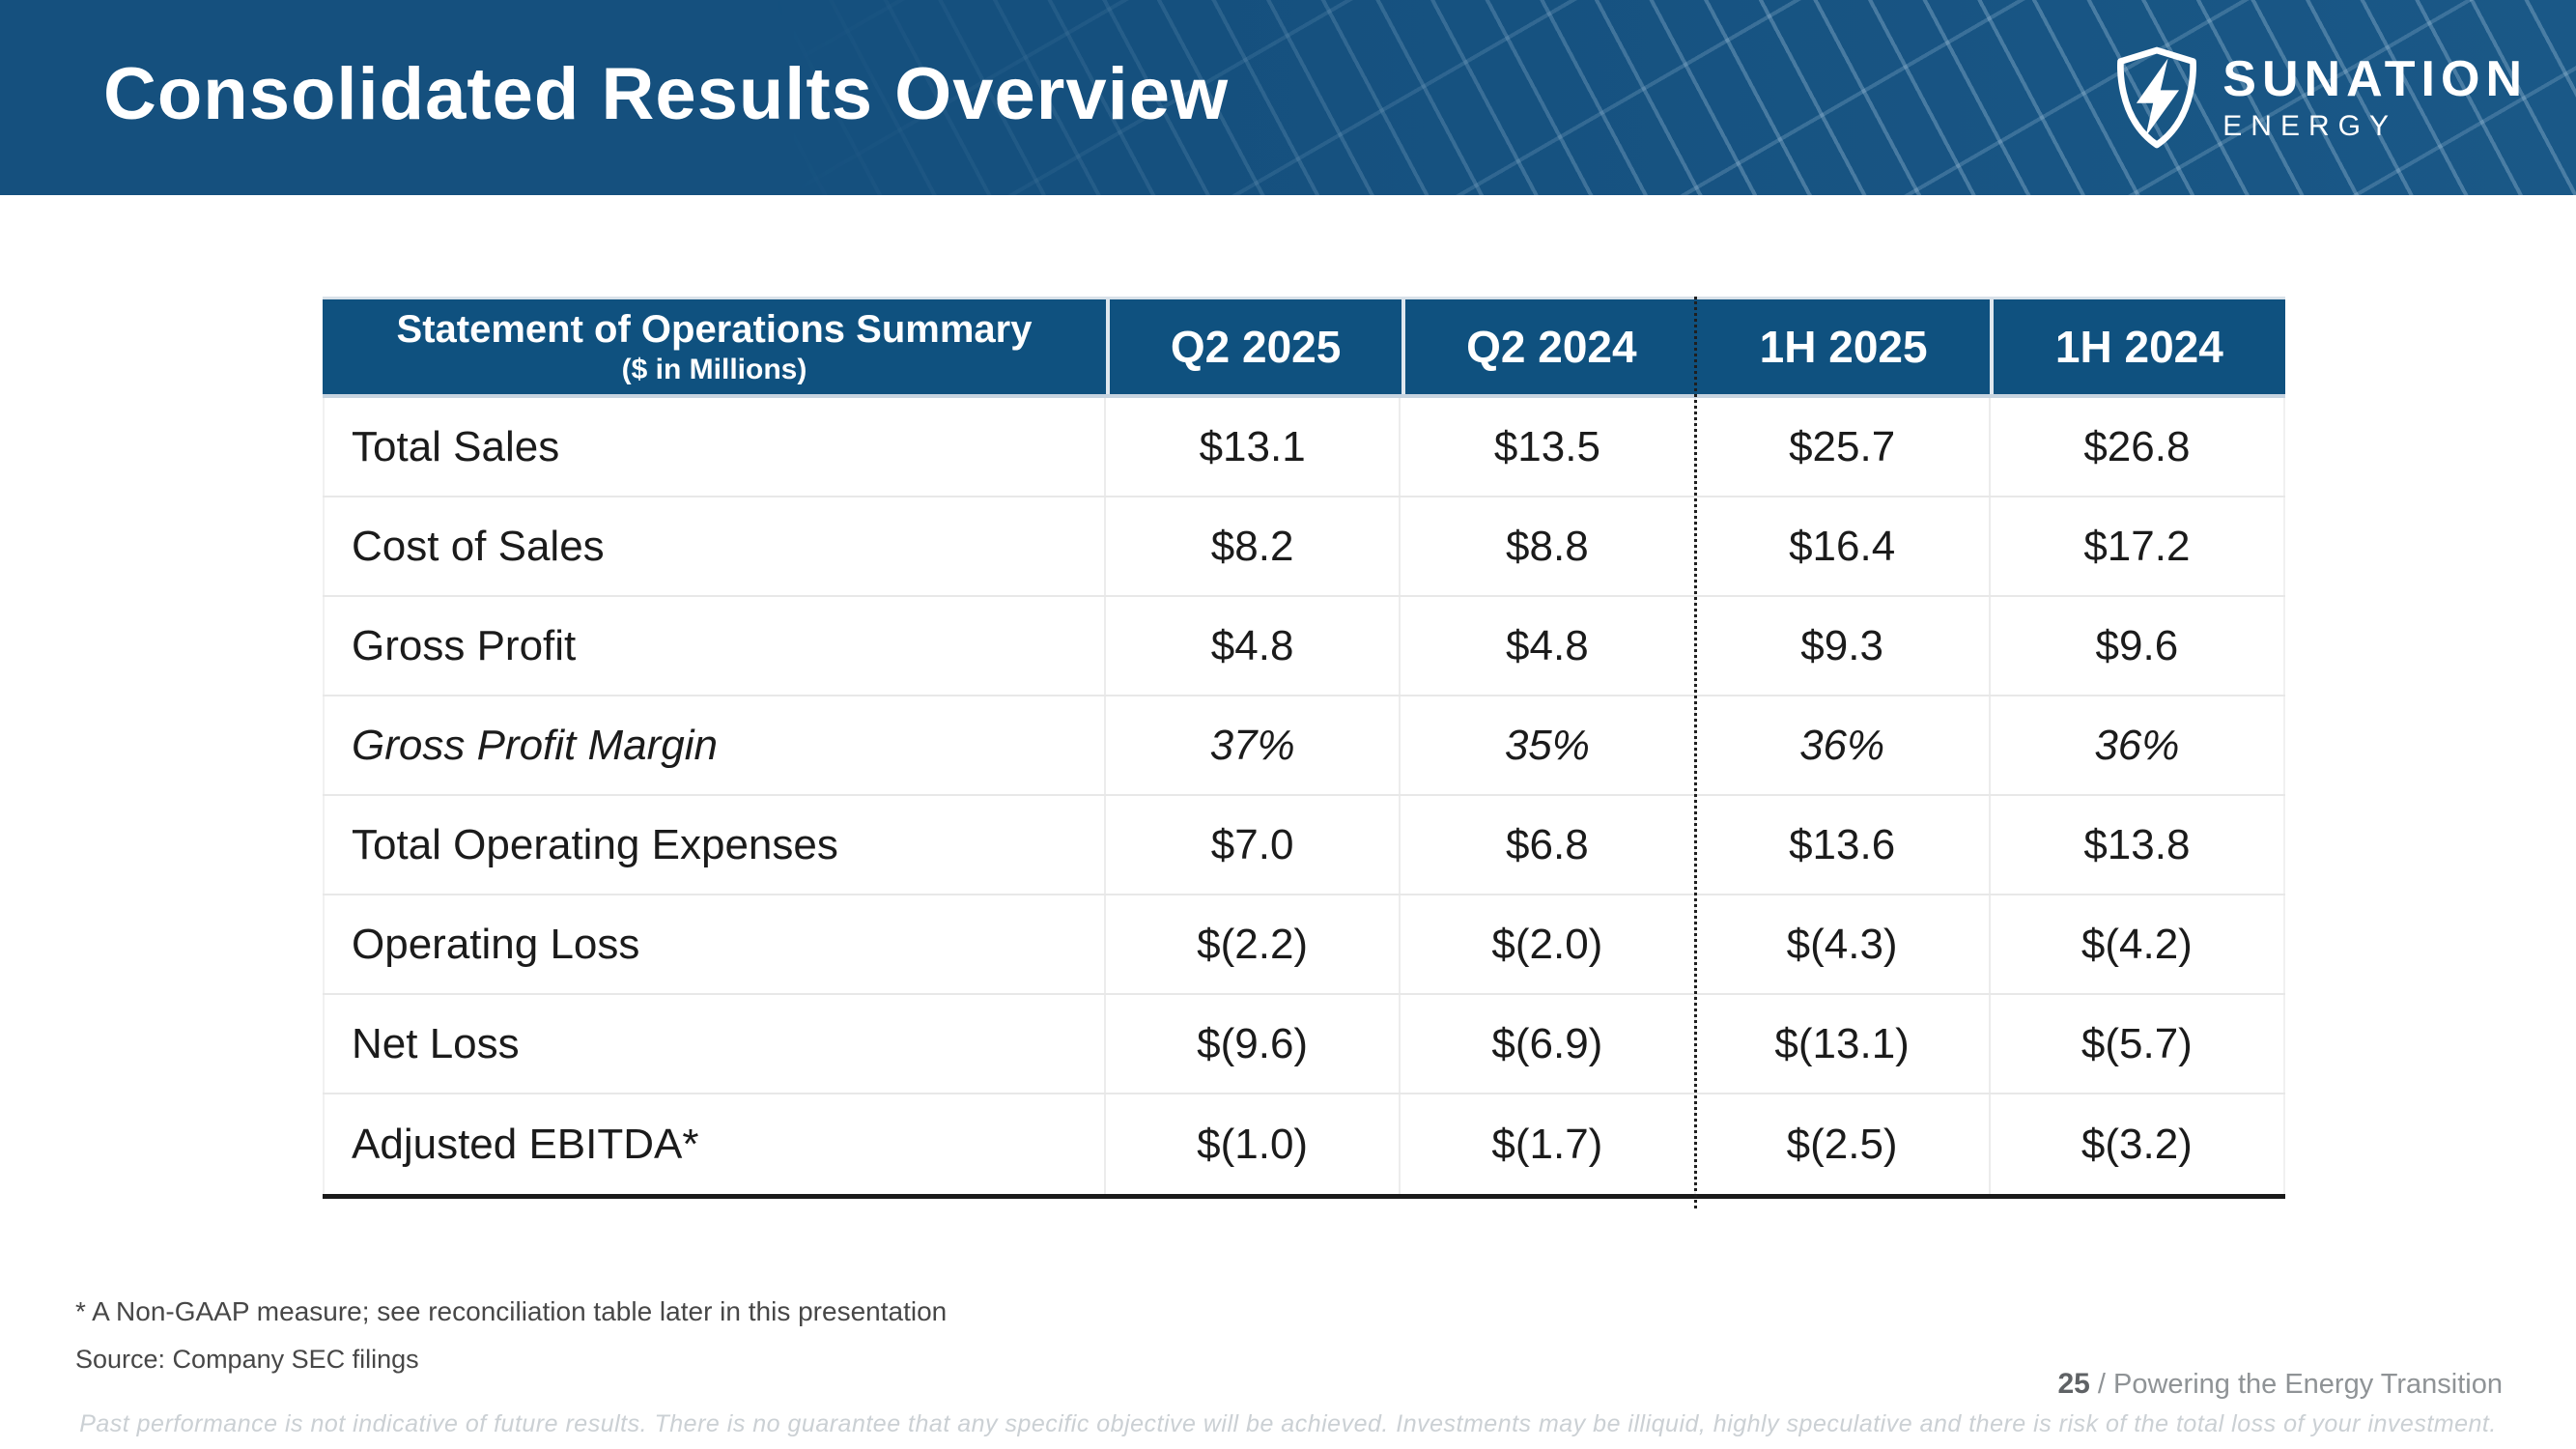  I want to click on row-label: Gross Profit, so click(714, 646).